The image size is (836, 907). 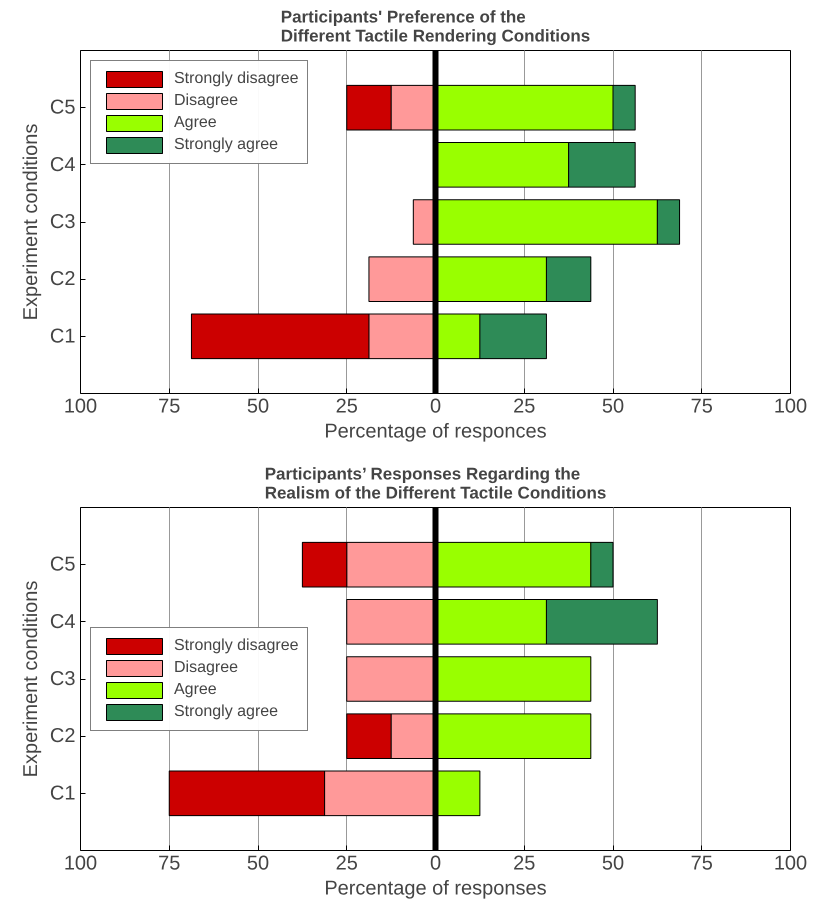 What do you see at coordinates (435, 27) in the screenshot?
I see `chart-title: Participants' Preference of the Different Tactile Rendering Conditions` at bounding box center [435, 27].